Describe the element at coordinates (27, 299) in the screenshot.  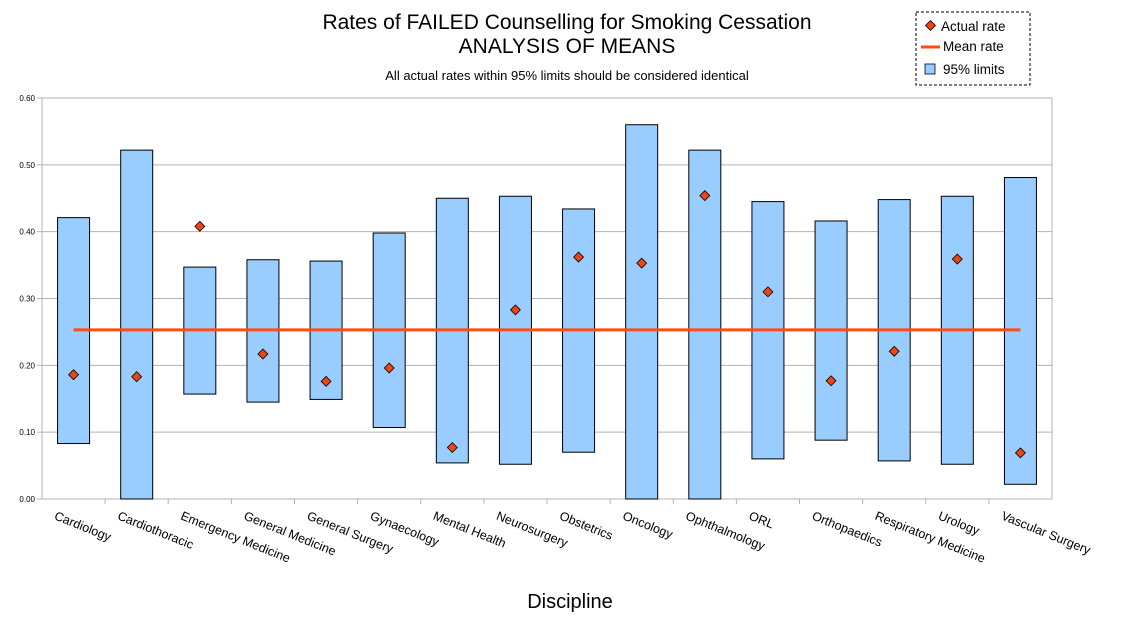
I see `y-tick-label: 0.30` at that location.